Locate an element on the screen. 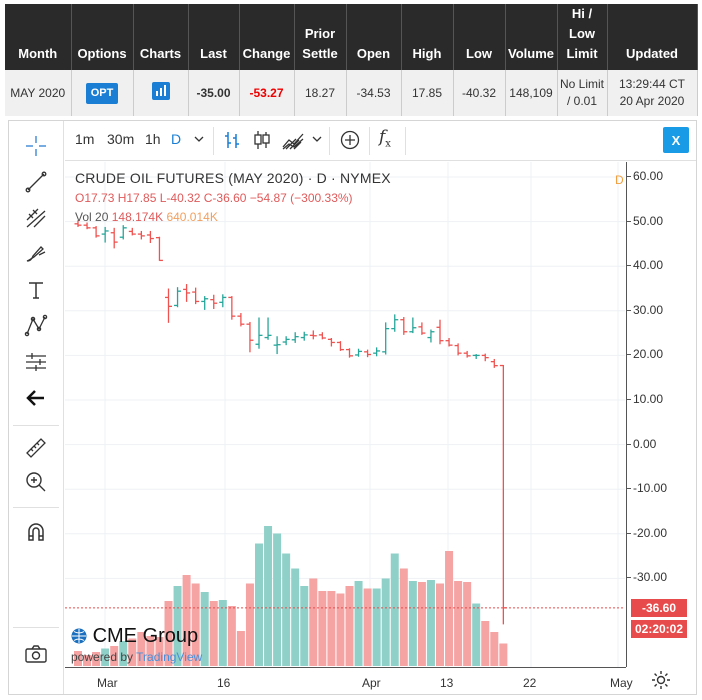 This screenshot has width=702, height=700. area-style-icon is located at coordinates (293, 141).